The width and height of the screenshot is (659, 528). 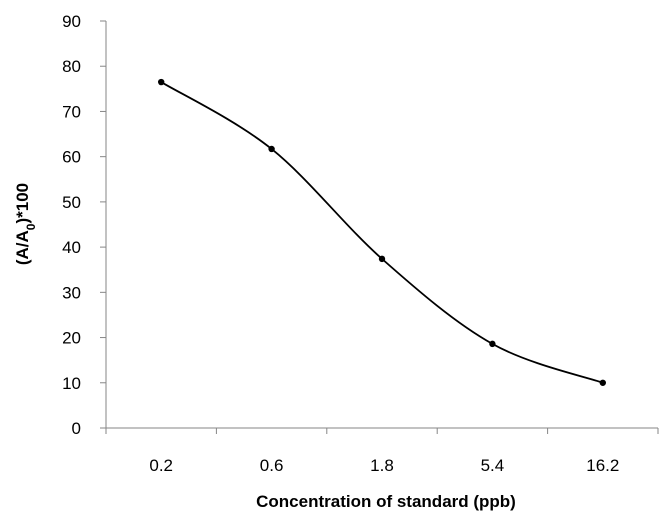 I want to click on y-axis-title-main: (A/A, so click(x=22, y=247).